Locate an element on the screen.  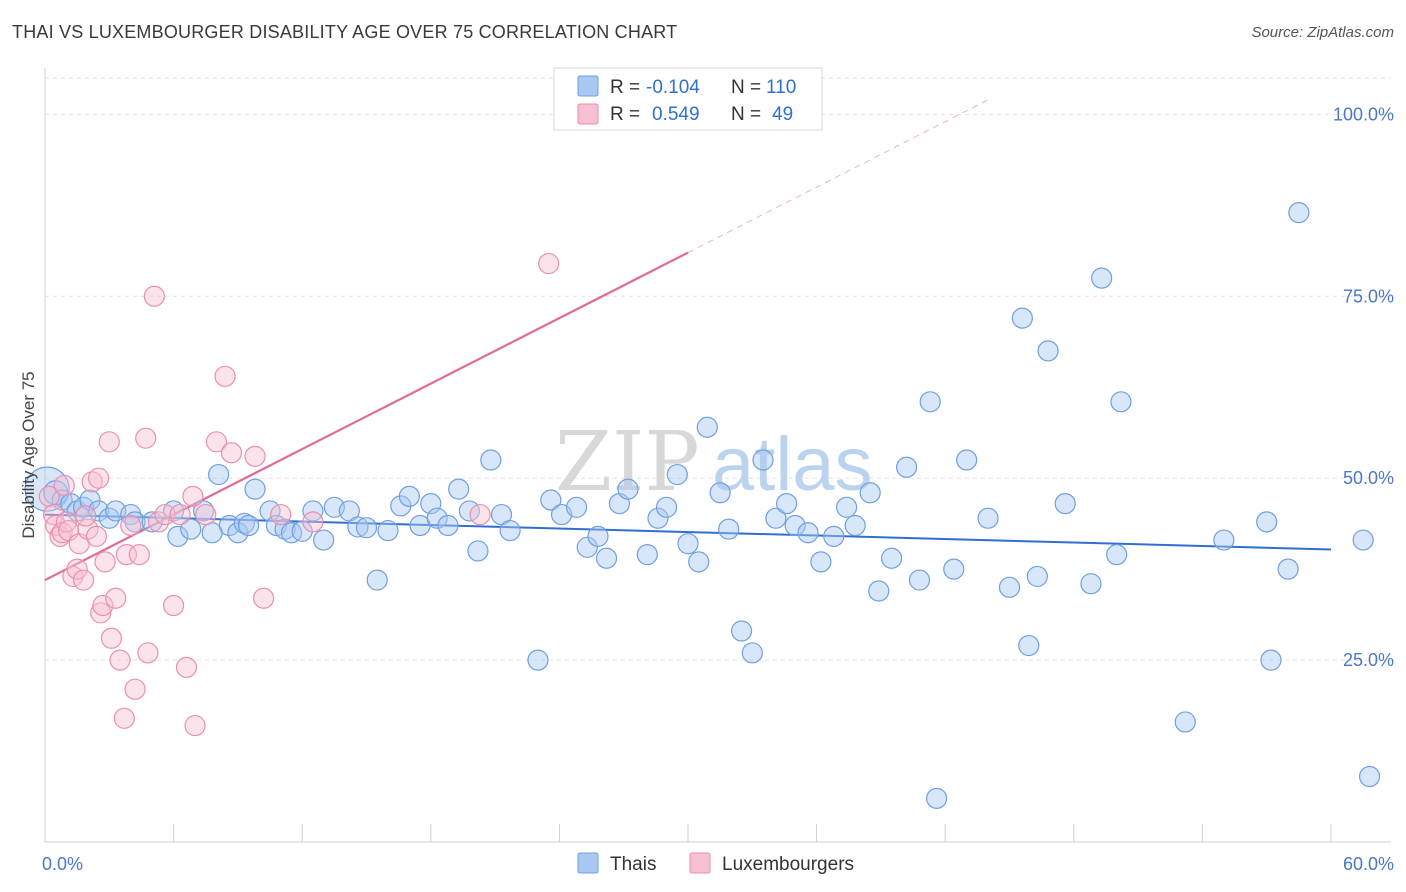
legend-n-value-luxembourgers: 49 is located at coordinates (782, 114).